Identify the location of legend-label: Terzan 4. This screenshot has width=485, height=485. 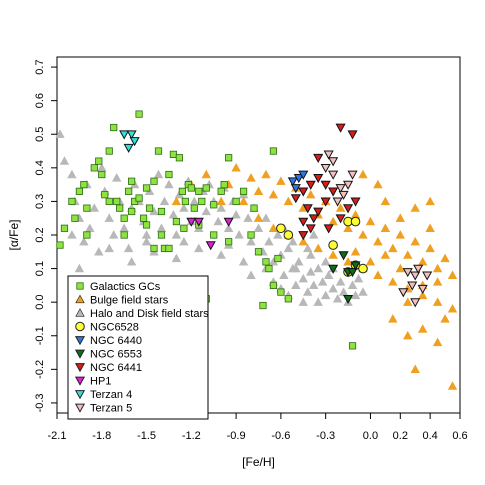
(111, 395).